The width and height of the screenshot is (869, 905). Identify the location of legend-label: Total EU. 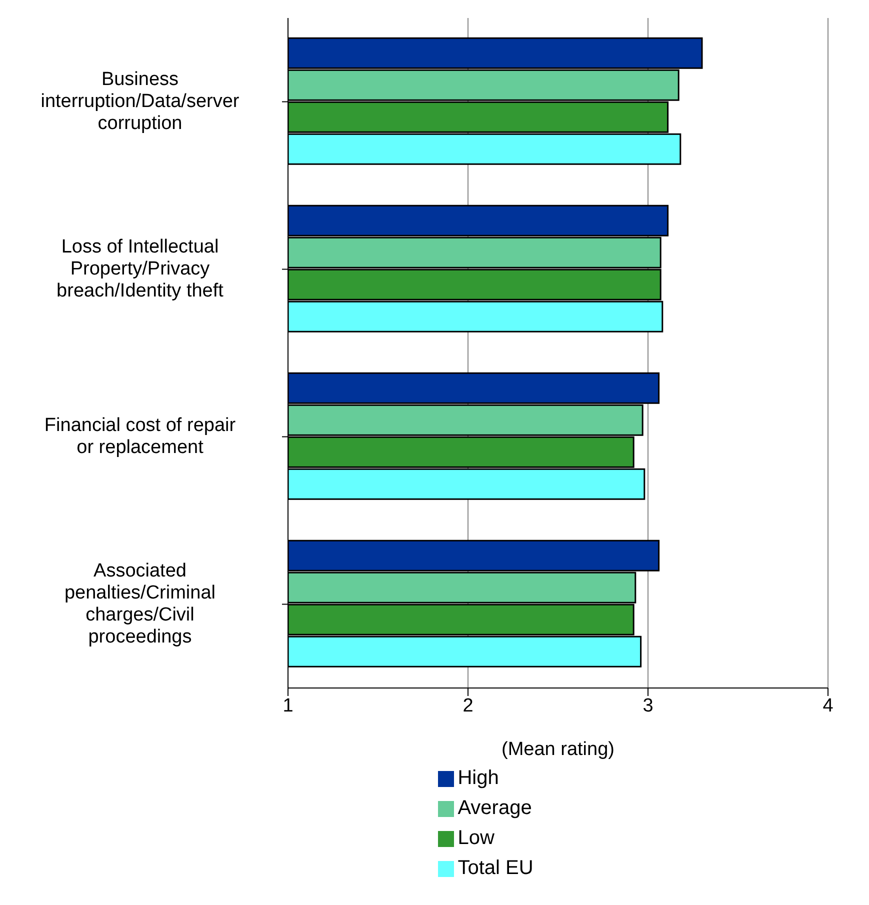
(496, 868).